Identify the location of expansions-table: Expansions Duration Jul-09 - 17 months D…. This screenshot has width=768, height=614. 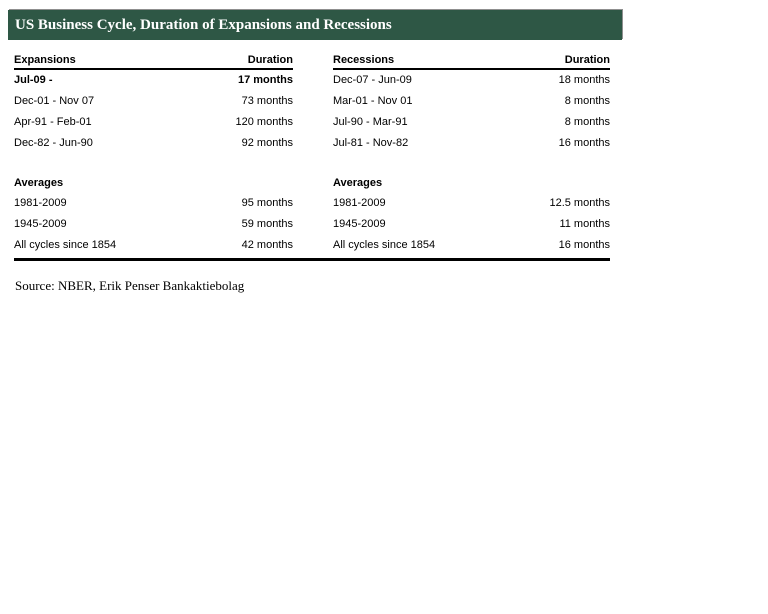
(153, 153).